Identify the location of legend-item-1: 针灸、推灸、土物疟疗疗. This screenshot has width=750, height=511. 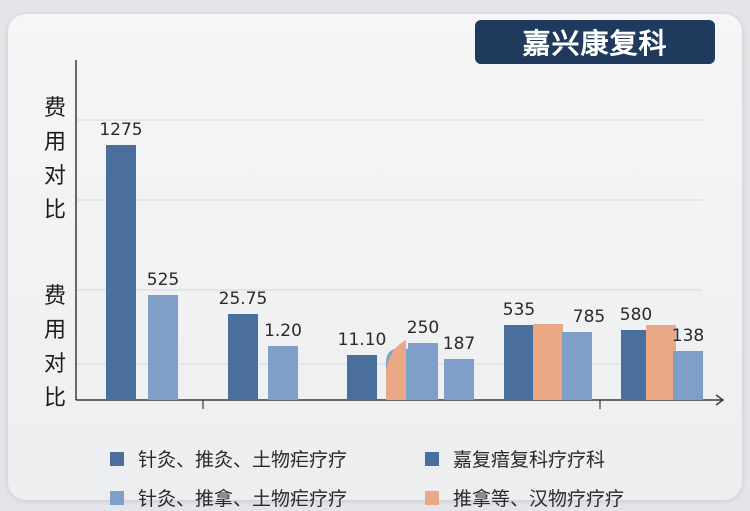
(228, 458).